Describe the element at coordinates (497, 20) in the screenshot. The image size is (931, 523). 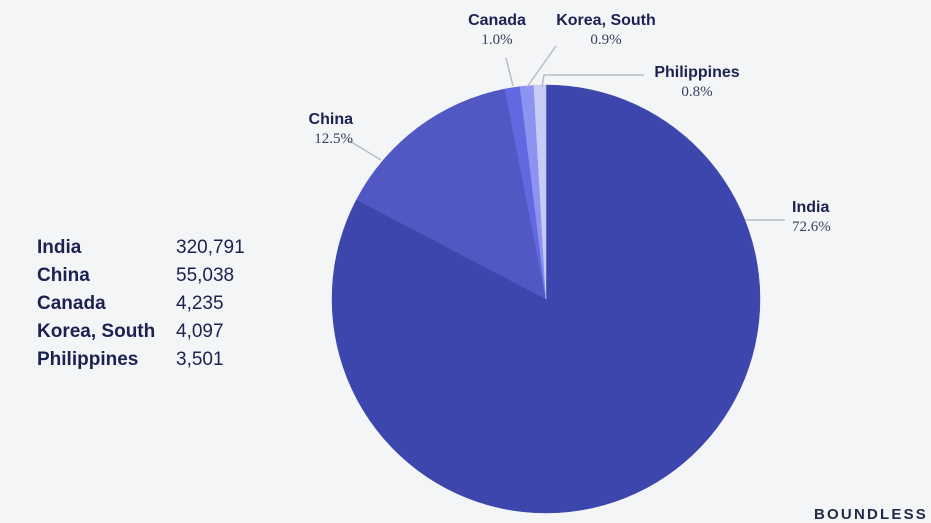
I see `slice-label: Canada` at that location.